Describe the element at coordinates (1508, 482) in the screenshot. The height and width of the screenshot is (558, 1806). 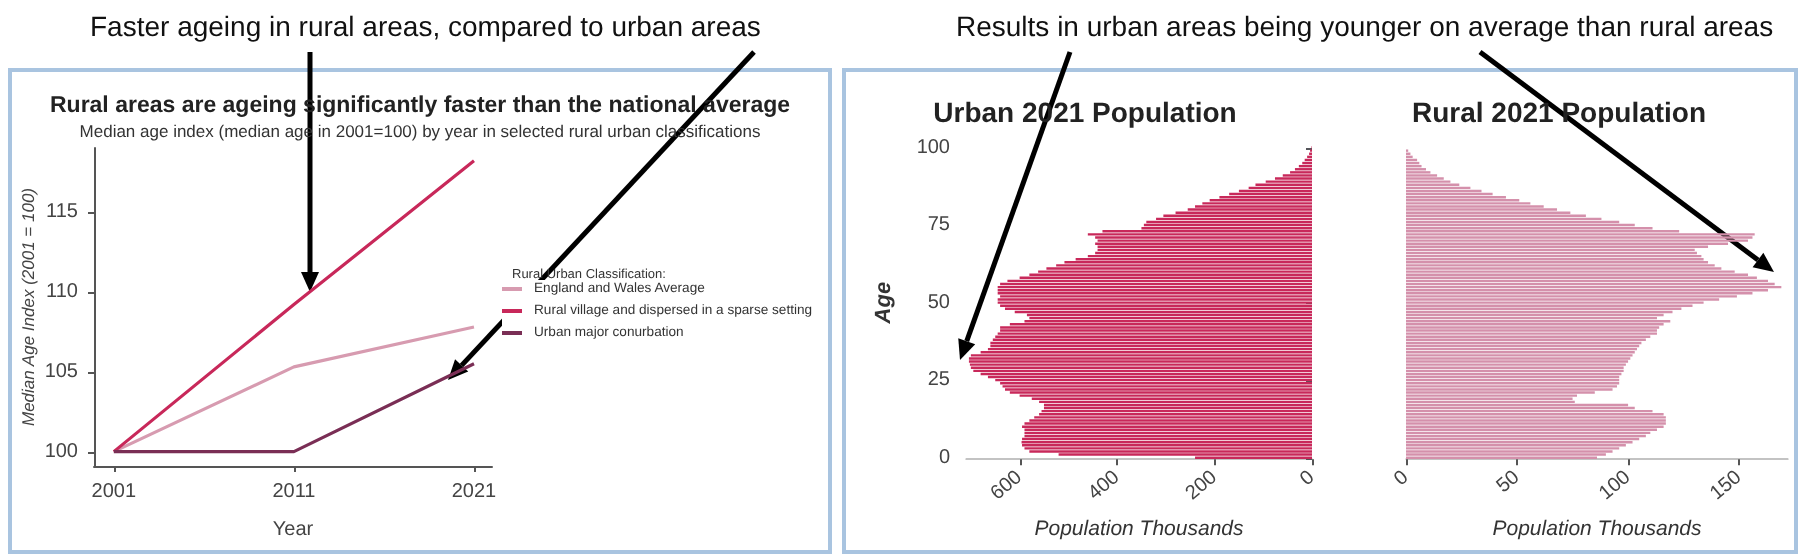
I see `x-tick-label: 50` at that location.